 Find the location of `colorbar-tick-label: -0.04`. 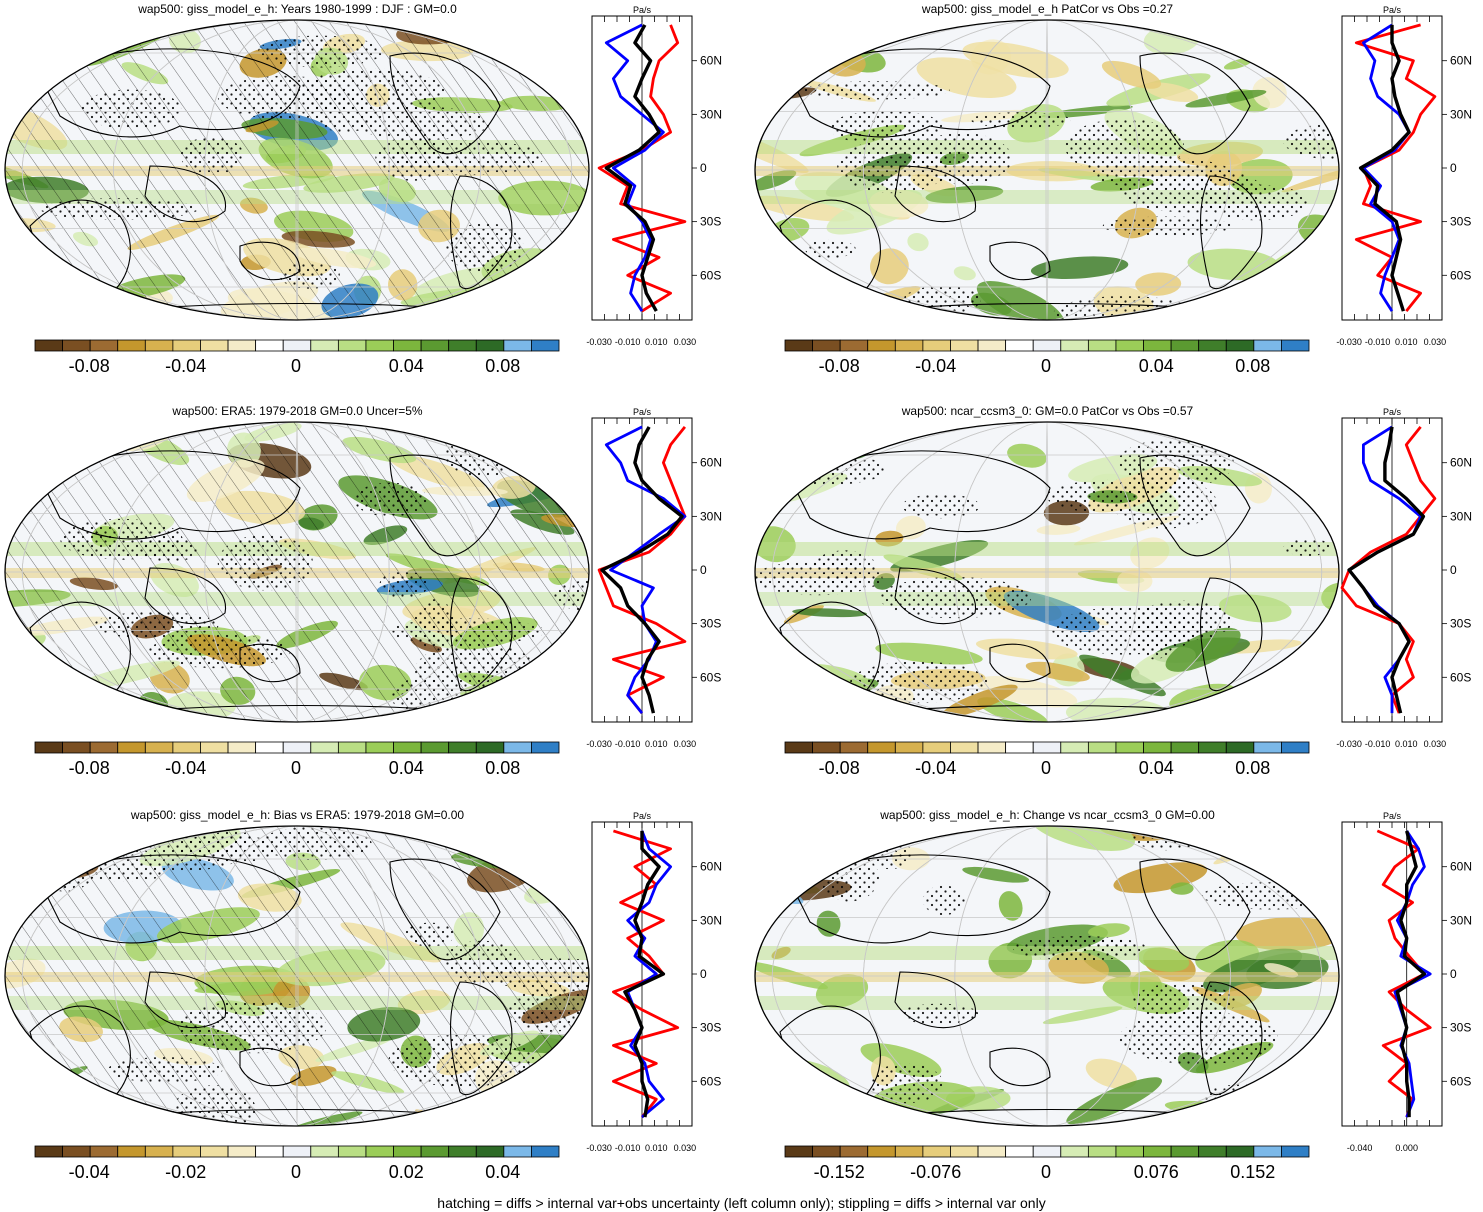

colorbar-tick-label: -0.04 is located at coordinates (186, 768).